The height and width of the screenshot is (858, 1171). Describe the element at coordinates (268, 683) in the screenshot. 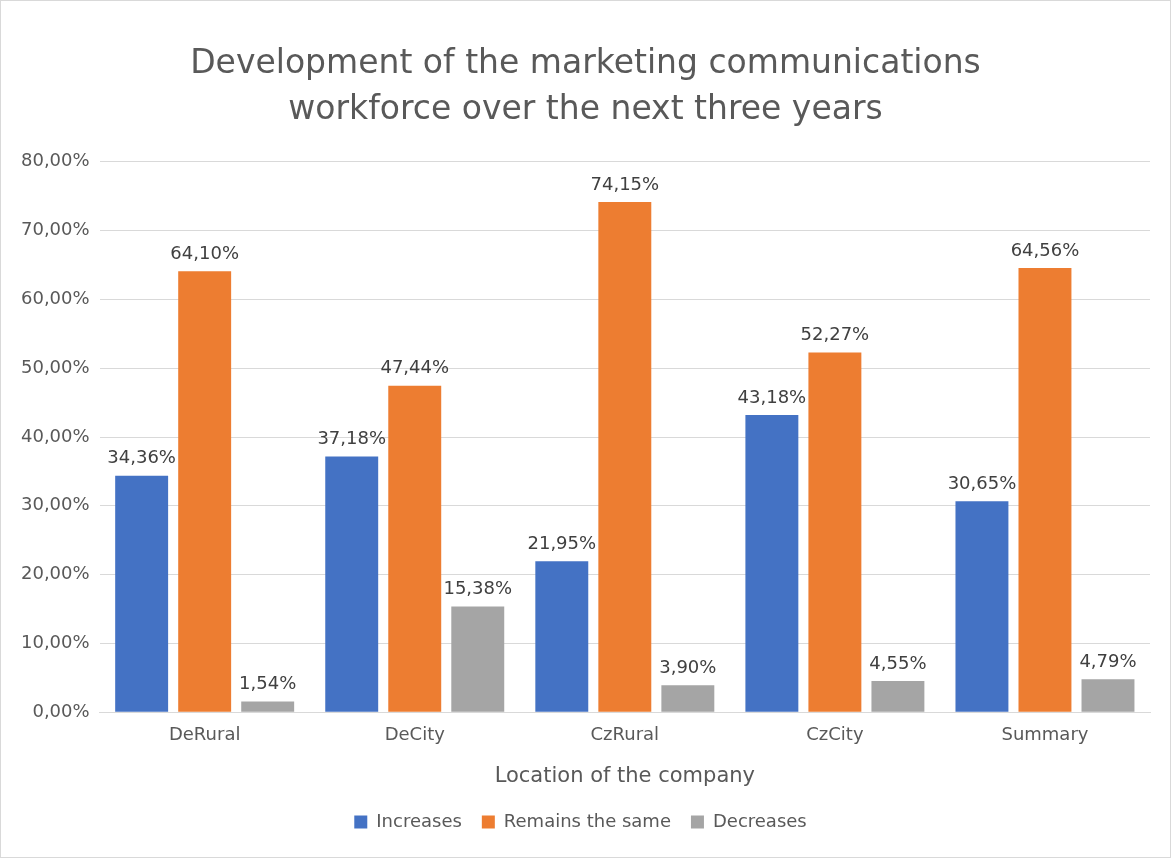

I see `data-label: 1,54%` at that location.